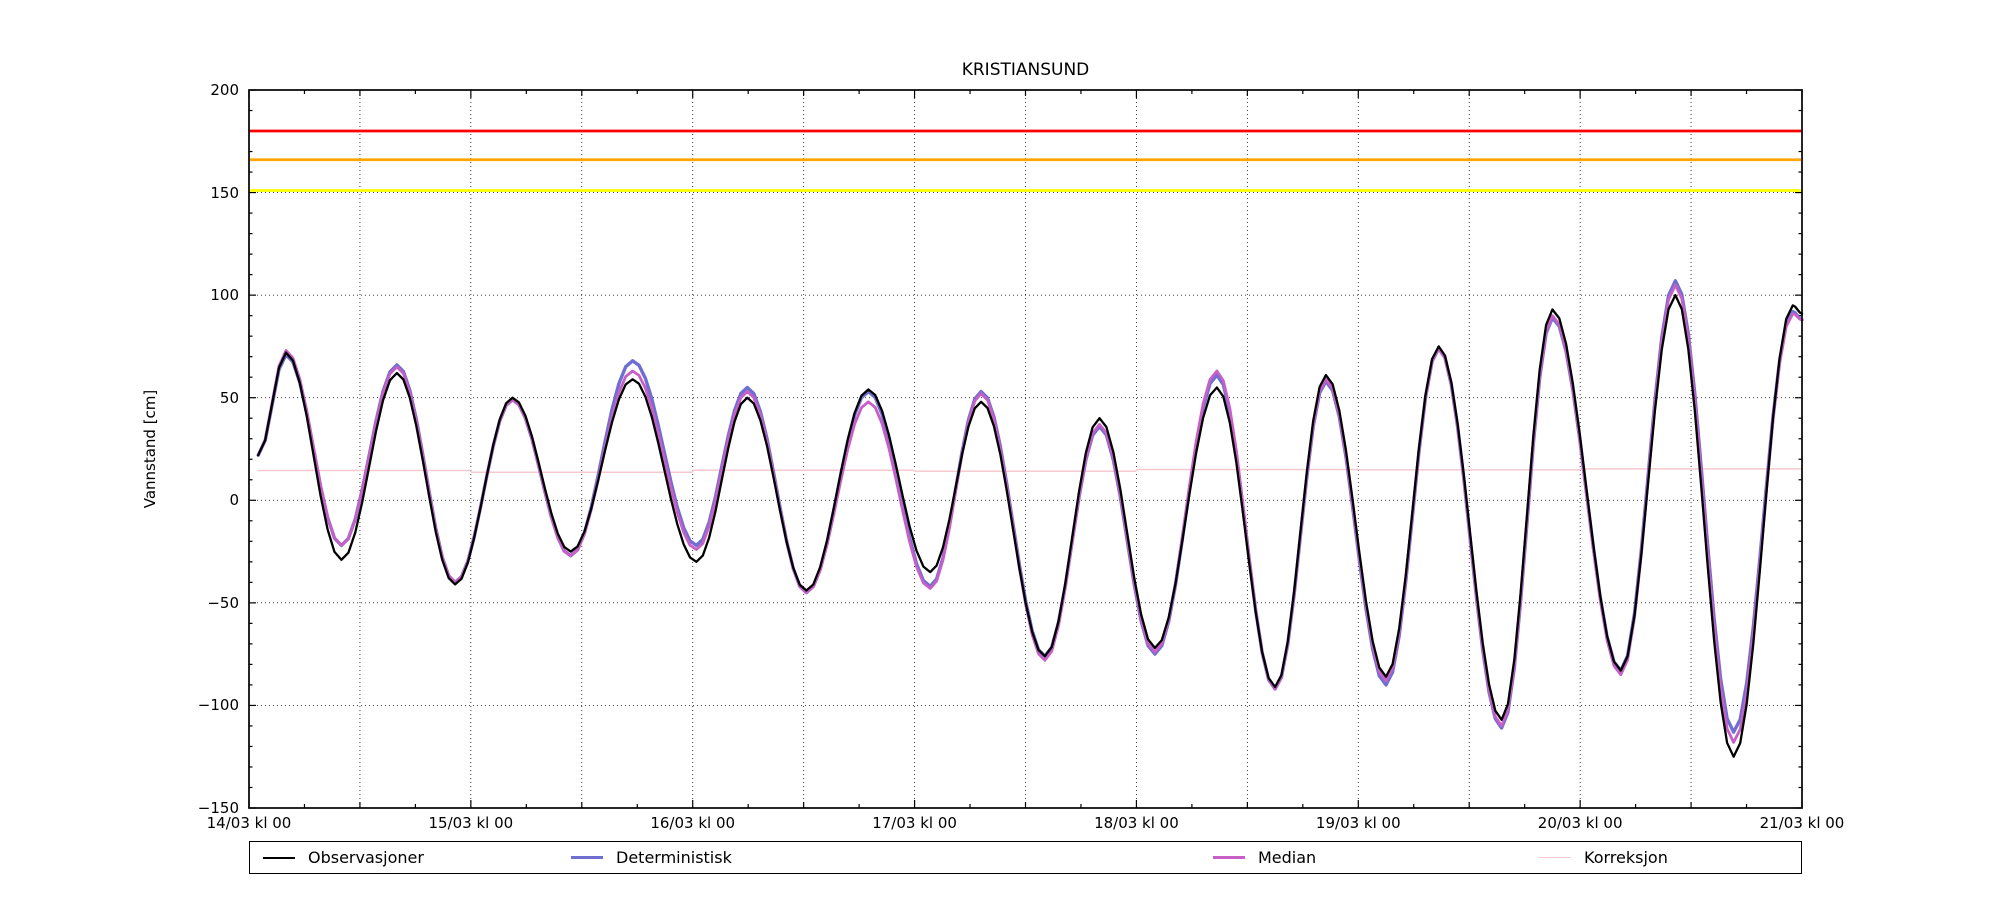 Image resolution: width=2000 pixels, height=900 pixels. What do you see at coordinates (693, 823) in the screenshot?
I see `x-tick-label: 16/03 kl 00` at bounding box center [693, 823].